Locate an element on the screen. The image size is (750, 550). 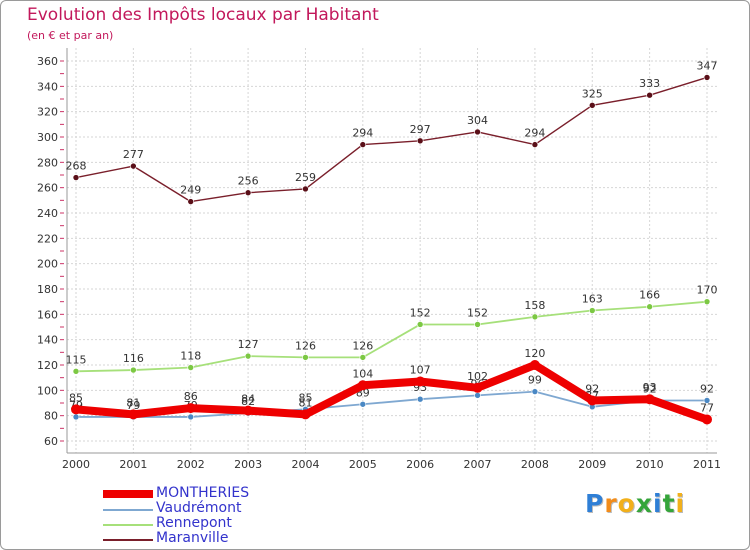
data-label-montheries: 107 is located at coordinates (420, 369).